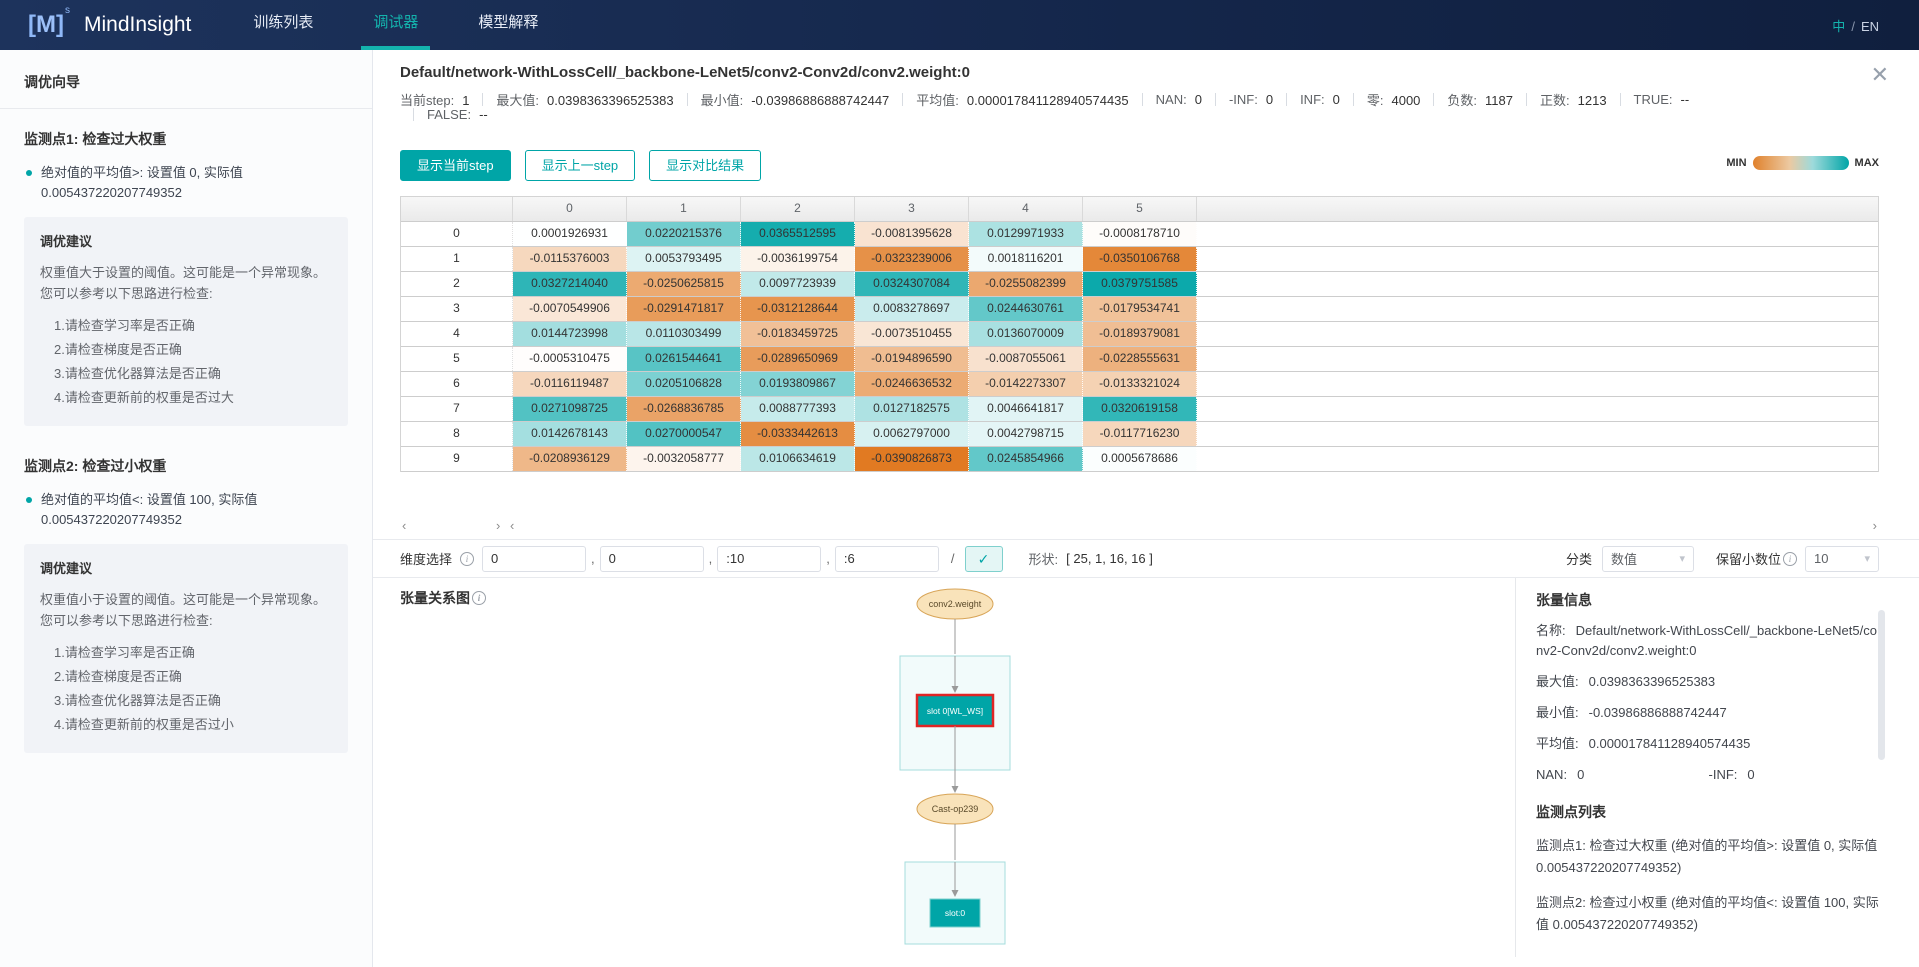  Describe the element at coordinates (959, 25) in the screenshot. I see `navbar: [M] s MindInsight 训练列表 调试器 模型解释 中 / EN` at that location.